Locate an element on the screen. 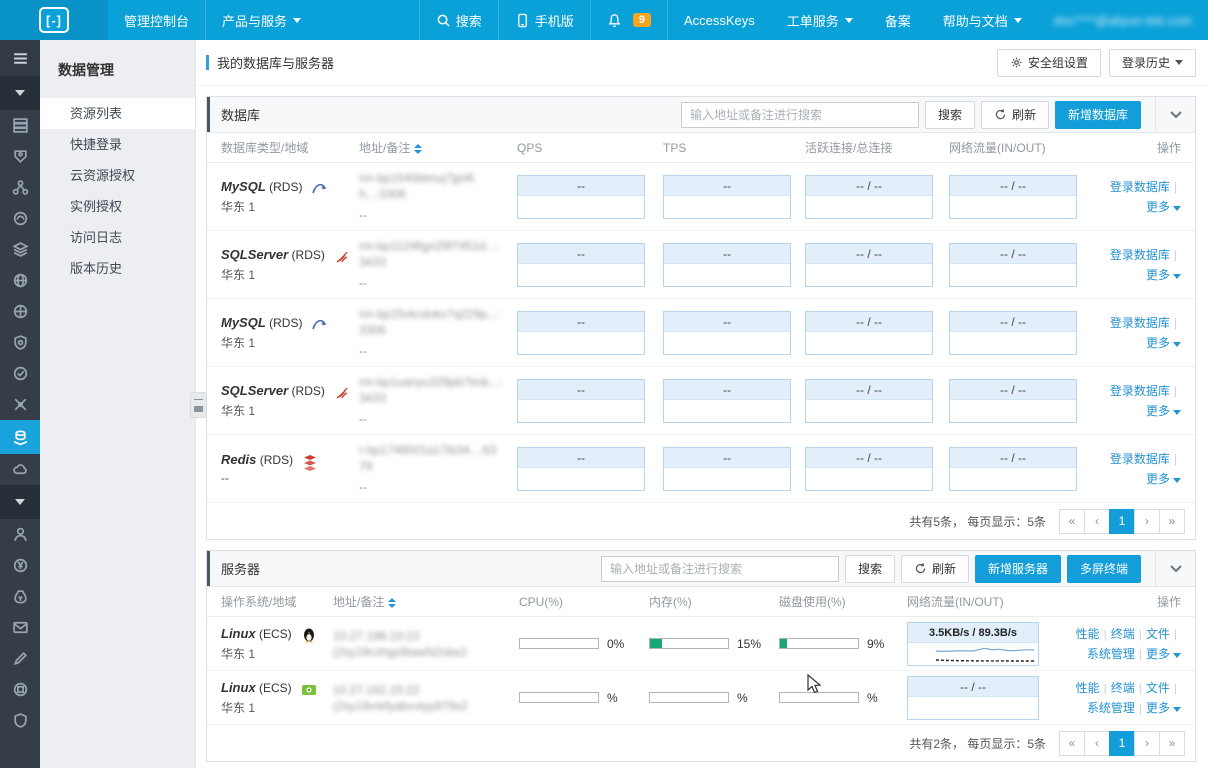 Image resolution: width=1208 pixels, height=768 pixels. nav-mobile: 手机版 is located at coordinates (543, 20).